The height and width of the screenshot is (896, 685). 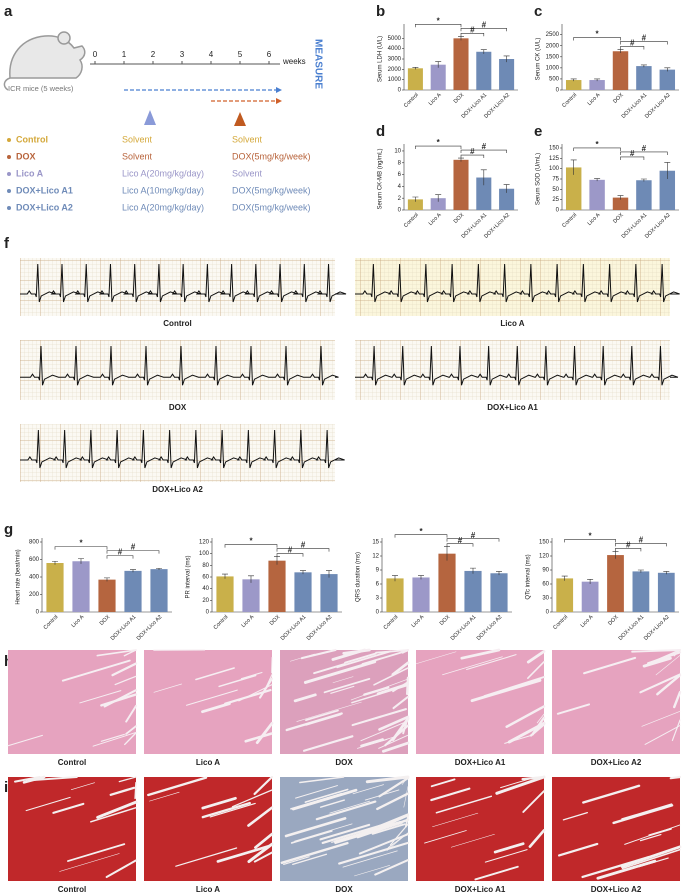 I want to click on y-tick-label: 125, so click(x=554, y=159).